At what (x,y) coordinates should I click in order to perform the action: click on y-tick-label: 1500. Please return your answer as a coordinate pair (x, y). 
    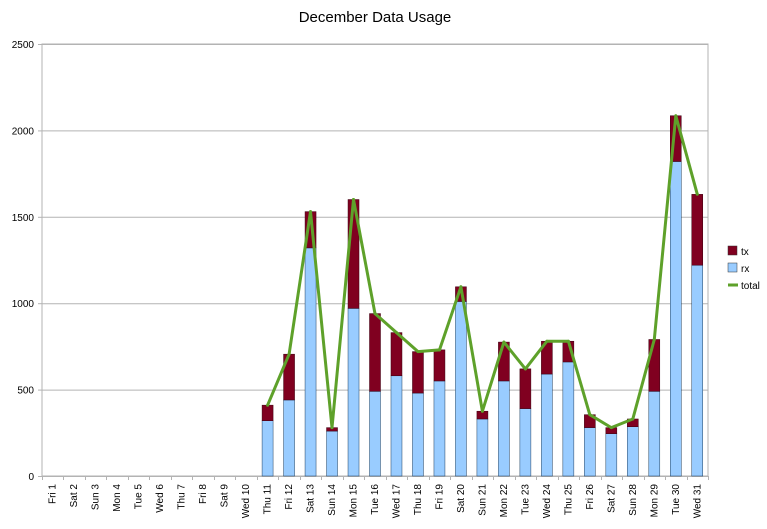
    Looking at the image, I should click on (23, 218).